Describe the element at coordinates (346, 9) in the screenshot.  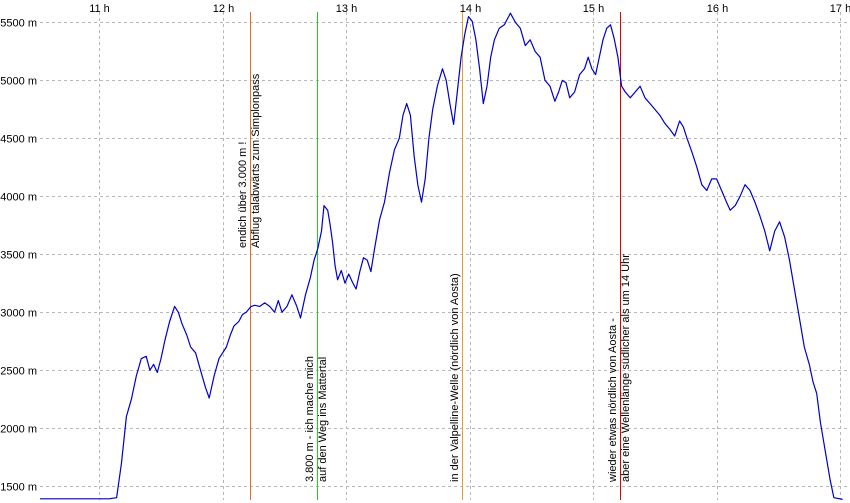
I see `x-tick-label: 13 h` at that location.